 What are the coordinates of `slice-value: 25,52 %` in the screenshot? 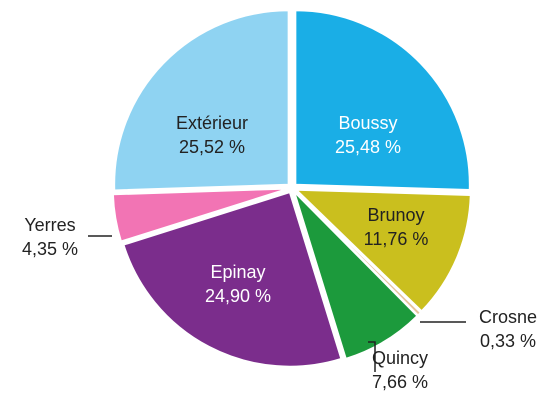 It's located at (212, 147).